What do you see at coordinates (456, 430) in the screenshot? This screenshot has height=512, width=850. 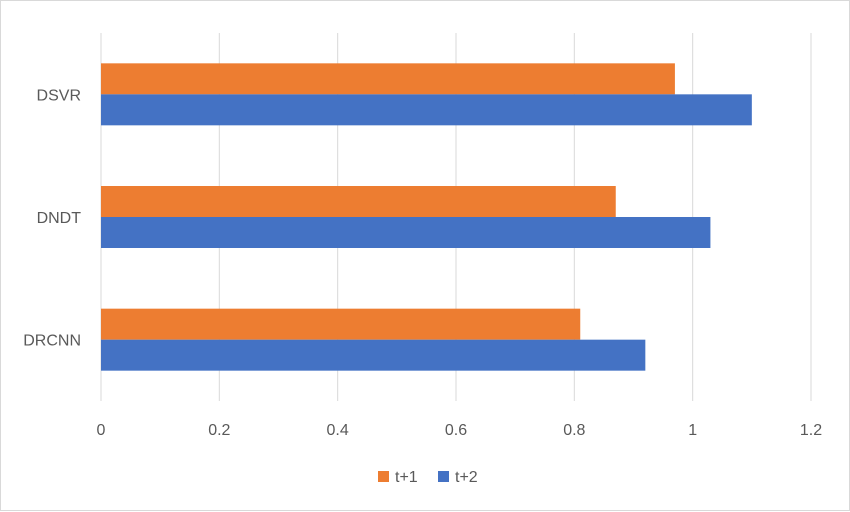 I see `x-tick-label: 0.6` at bounding box center [456, 430].